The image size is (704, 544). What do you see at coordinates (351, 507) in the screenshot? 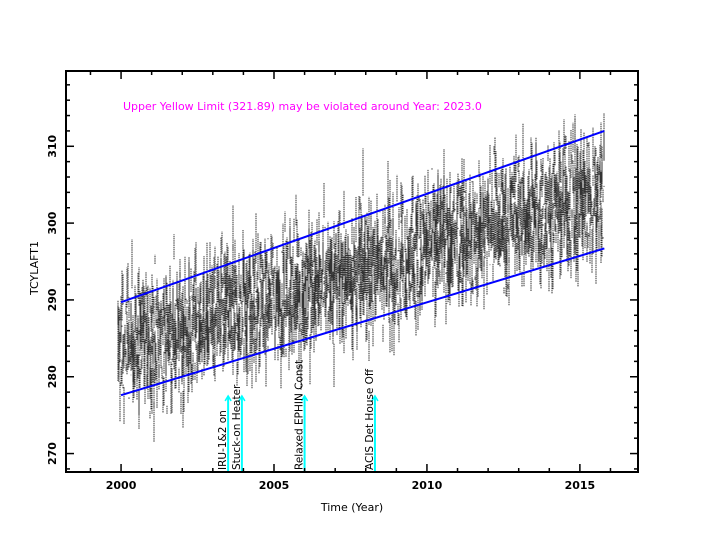
I see `x-axis-title: Time (Year)` at bounding box center [351, 507].